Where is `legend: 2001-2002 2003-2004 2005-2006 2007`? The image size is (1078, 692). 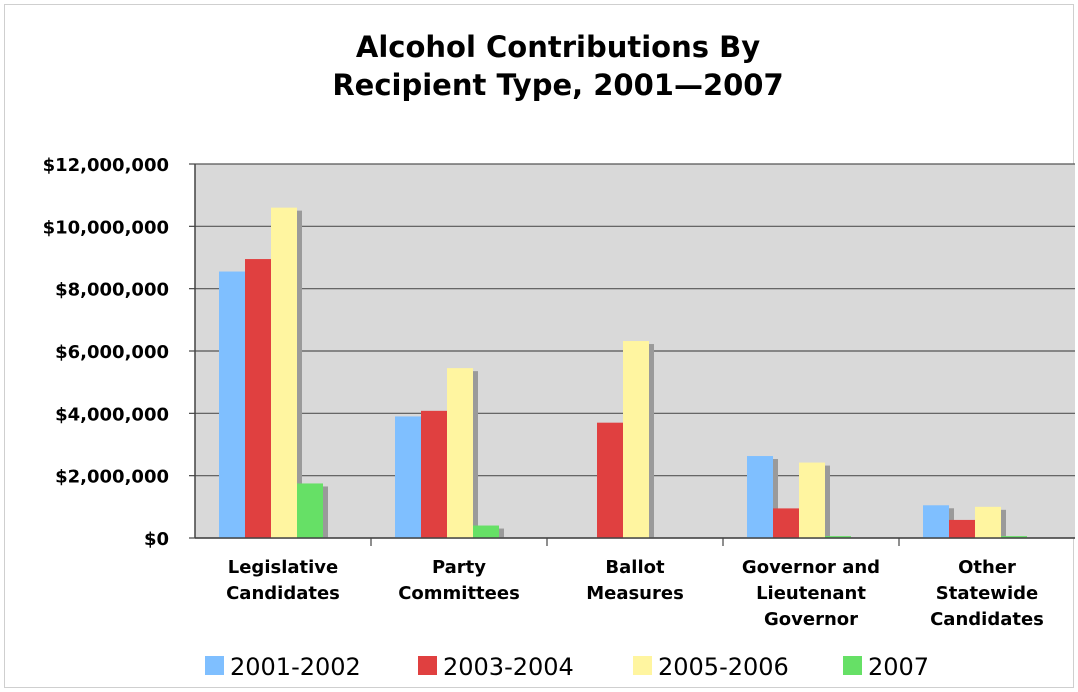 legend: 2001-2002 2003-2004 2005-2006 2007 is located at coordinates (567, 667).